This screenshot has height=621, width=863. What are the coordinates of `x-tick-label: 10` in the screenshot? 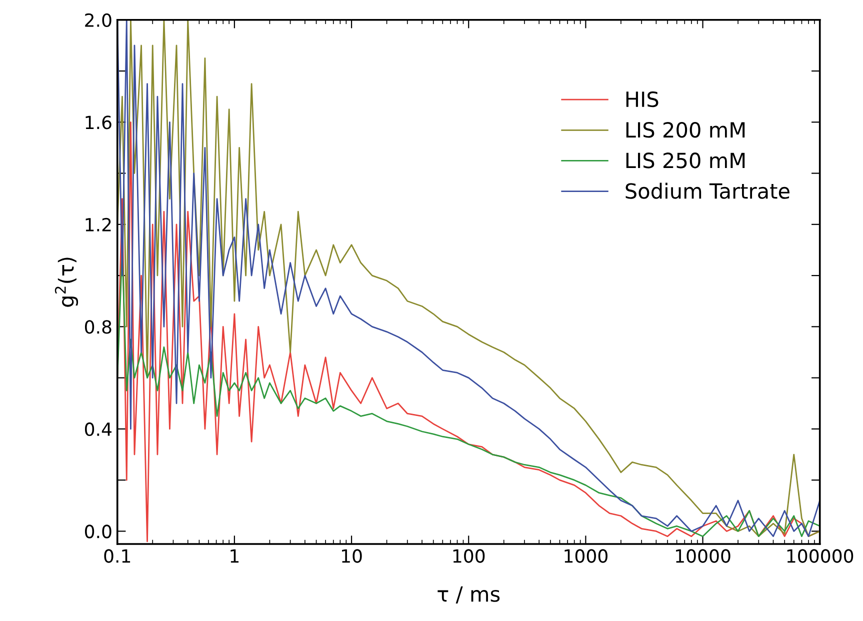 It's located at (352, 556).